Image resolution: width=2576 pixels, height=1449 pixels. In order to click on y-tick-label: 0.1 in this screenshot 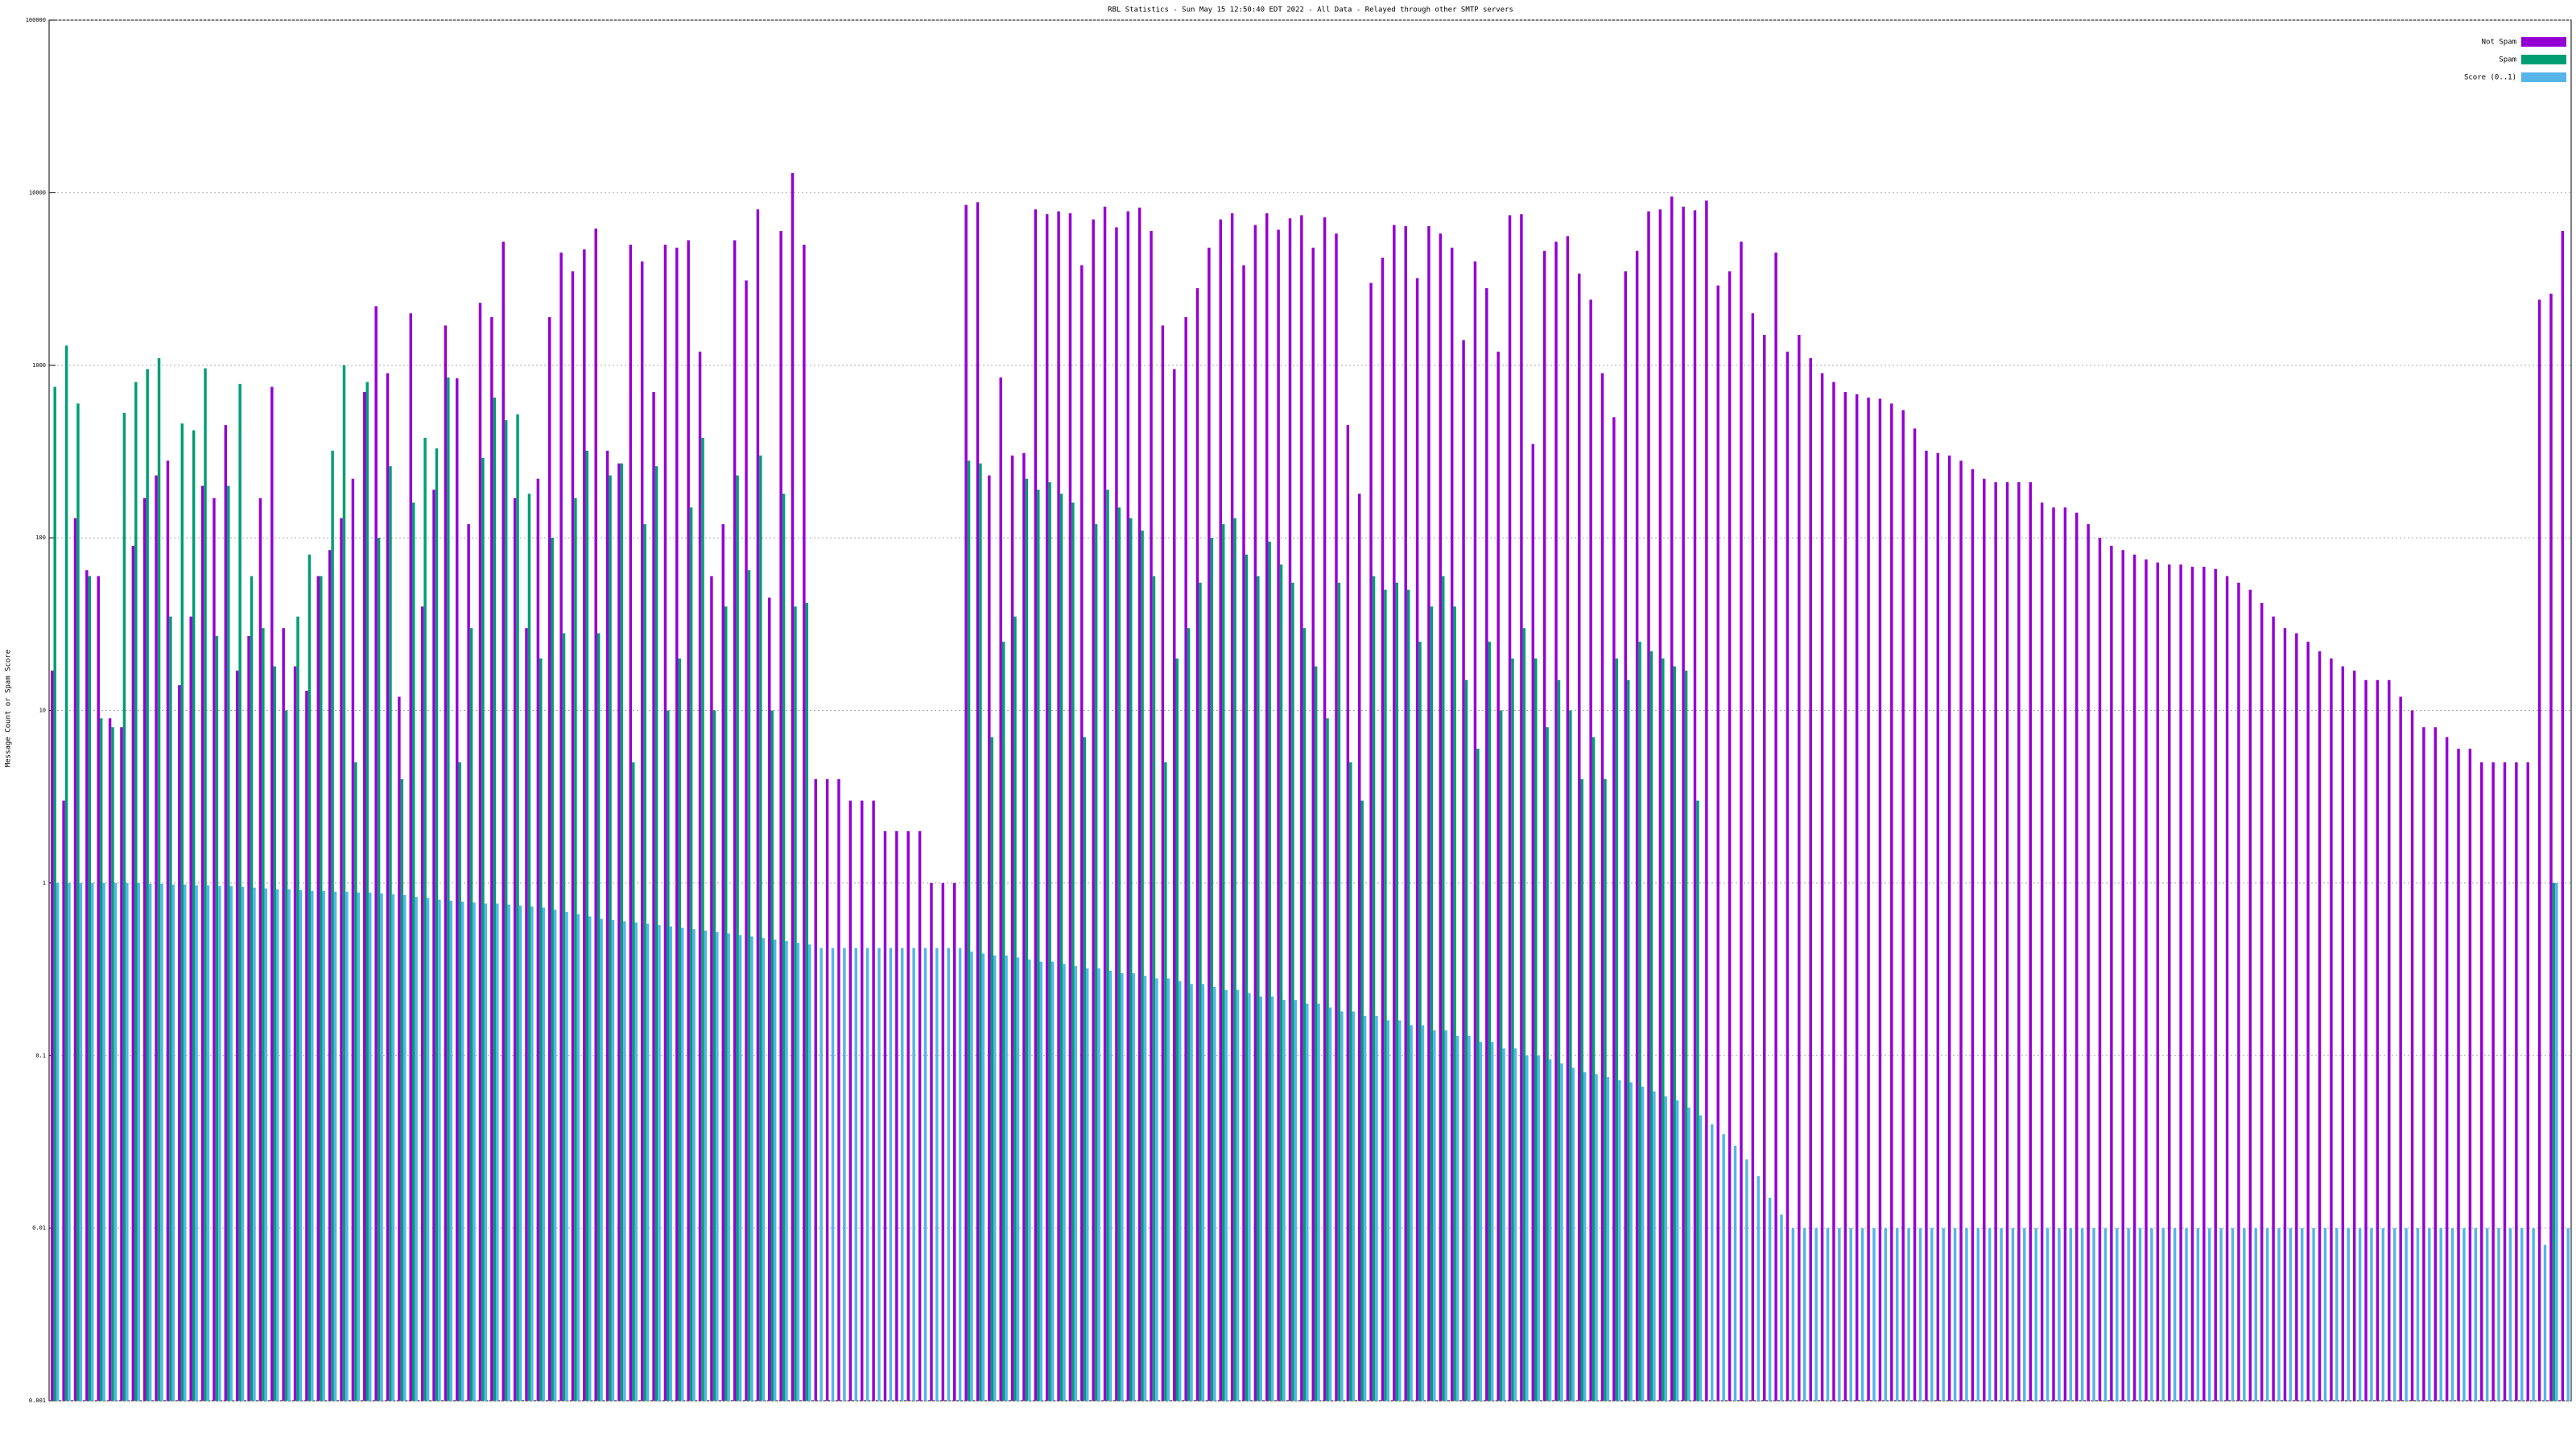, I will do `click(40, 1055)`.